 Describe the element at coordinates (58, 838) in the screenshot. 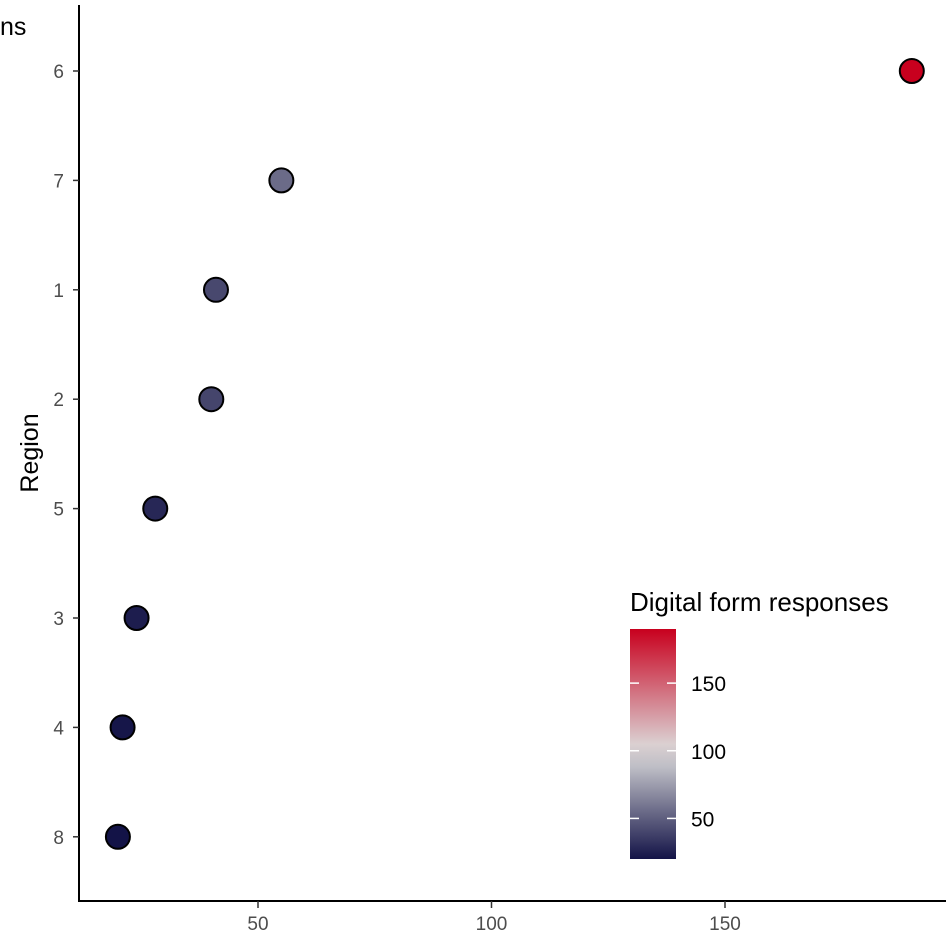

I see `y-tick-label: 8` at that location.